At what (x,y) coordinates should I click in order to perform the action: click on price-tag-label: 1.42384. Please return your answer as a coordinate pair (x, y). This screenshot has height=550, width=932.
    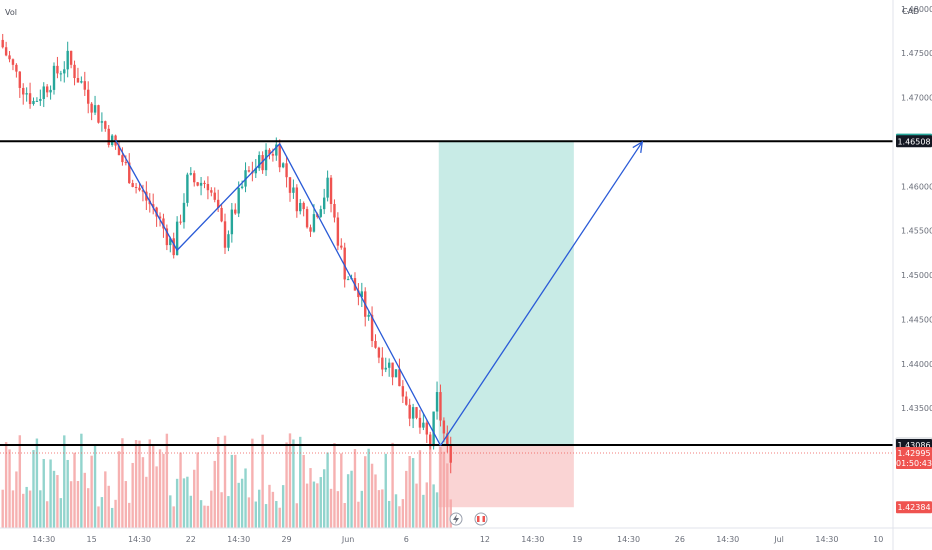
    Looking at the image, I should click on (913, 507).